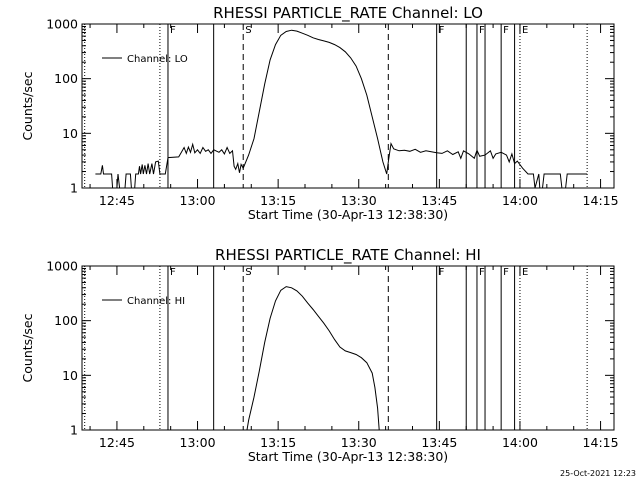 This screenshot has width=640, height=485. Describe the element at coordinates (598, 473) in the screenshot. I see `timestamp-footer: 25-Oct-2021 12:23` at that location.